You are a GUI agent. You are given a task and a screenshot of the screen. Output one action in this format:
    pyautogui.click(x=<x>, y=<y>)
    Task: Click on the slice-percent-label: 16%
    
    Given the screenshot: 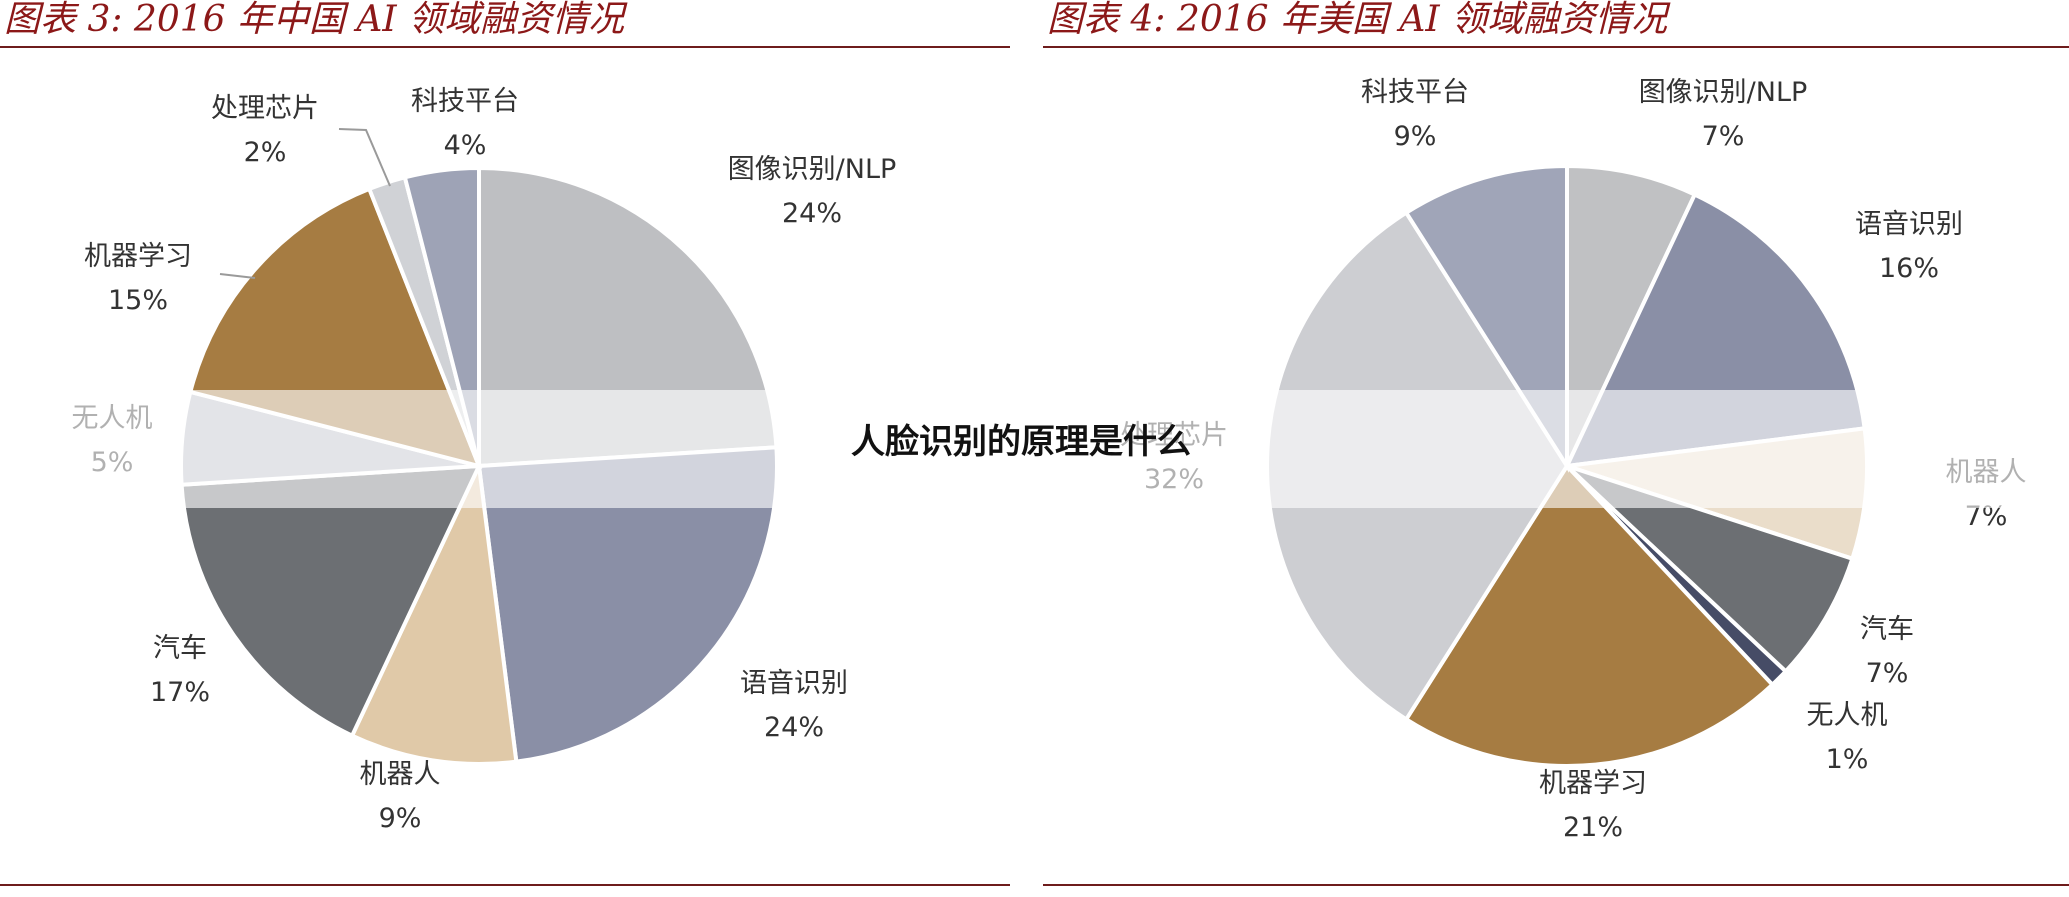 What is the action you would take?
    pyautogui.click(x=1909, y=268)
    